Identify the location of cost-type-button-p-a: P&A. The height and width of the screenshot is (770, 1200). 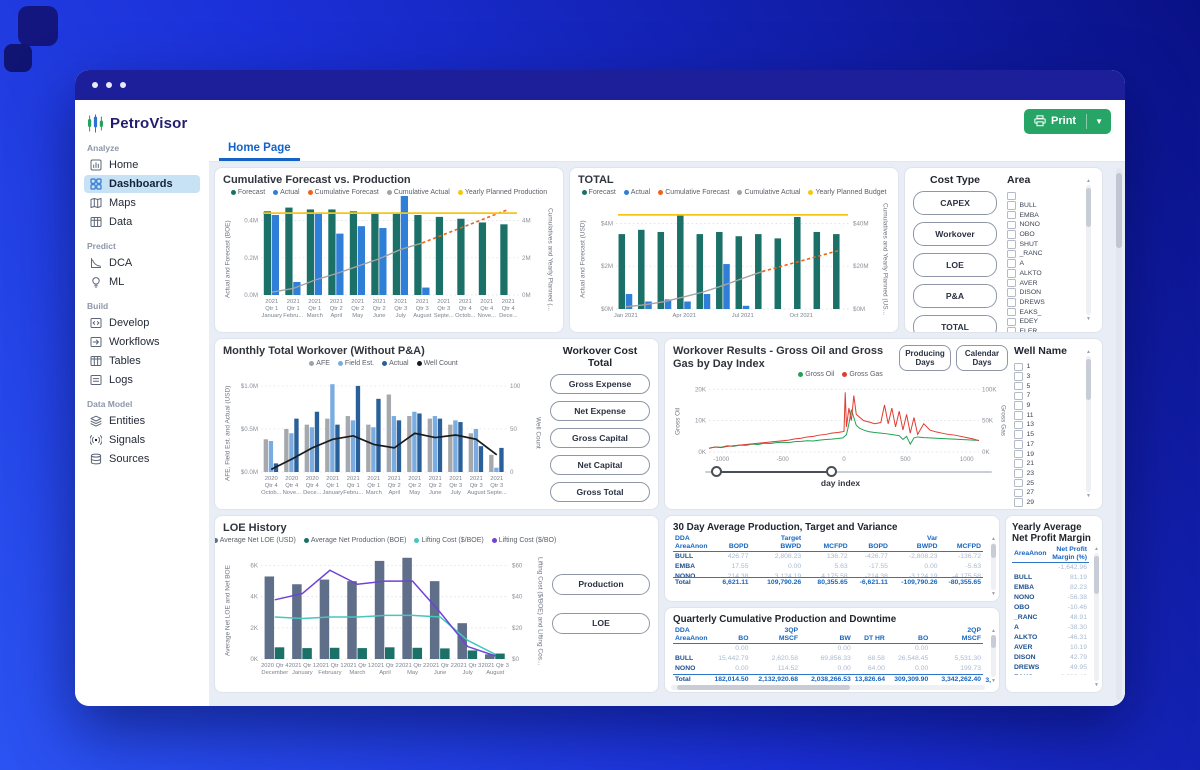
(955, 296).